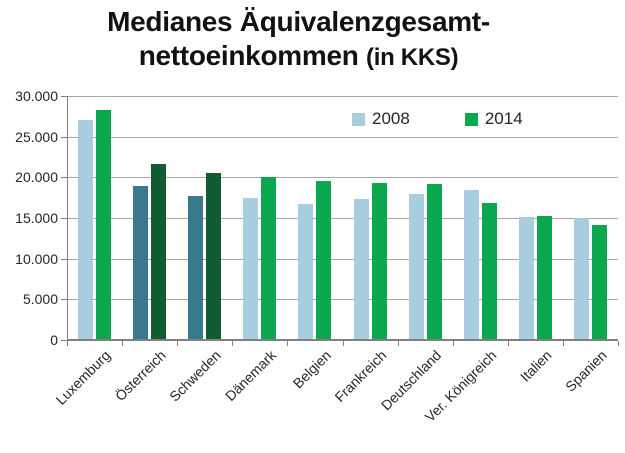 The height and width of the screenshot is (453, 625). What do you see at coordinates (391, 118) in the screenshot?
I see `legend-label: 2008` at bounding box center [391, 118].